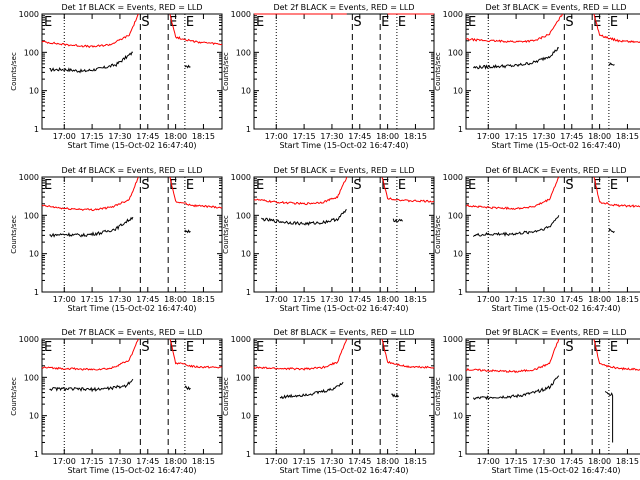  I want to click on panel-title: Det 8f BLACK = Events, RED = LLD, so click(343, 332).